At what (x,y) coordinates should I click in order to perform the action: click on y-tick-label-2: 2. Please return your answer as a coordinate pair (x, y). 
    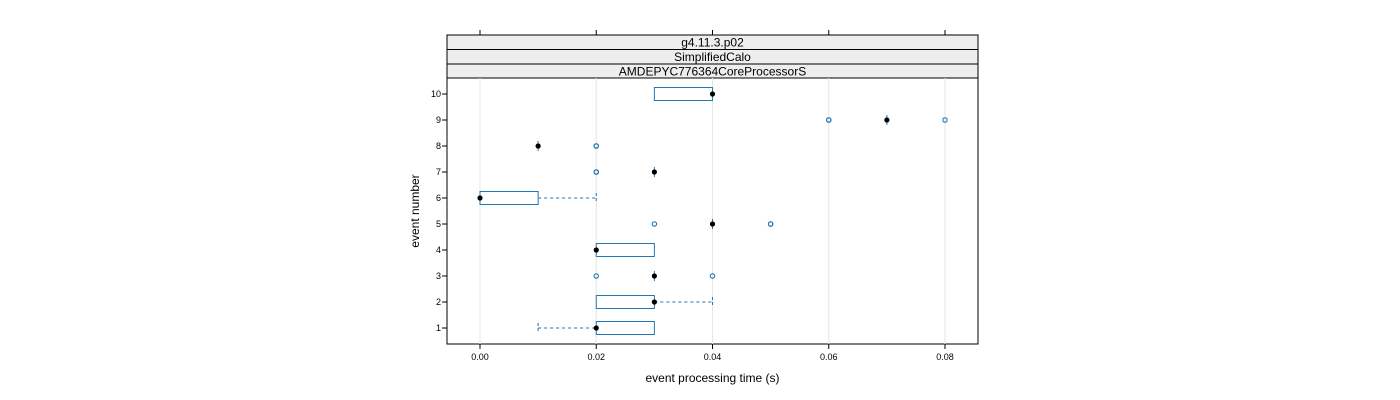
    Looking at the image, I should click on (438, 302).